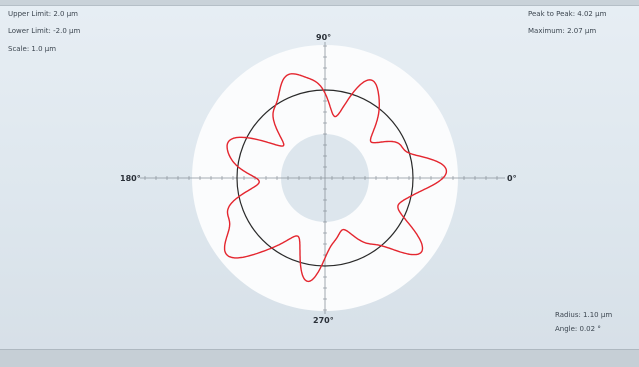 The height and width of the screenshot is (367, 639). I want to click on scale-text: Scale: 1.0 μm, so click(32, 49).